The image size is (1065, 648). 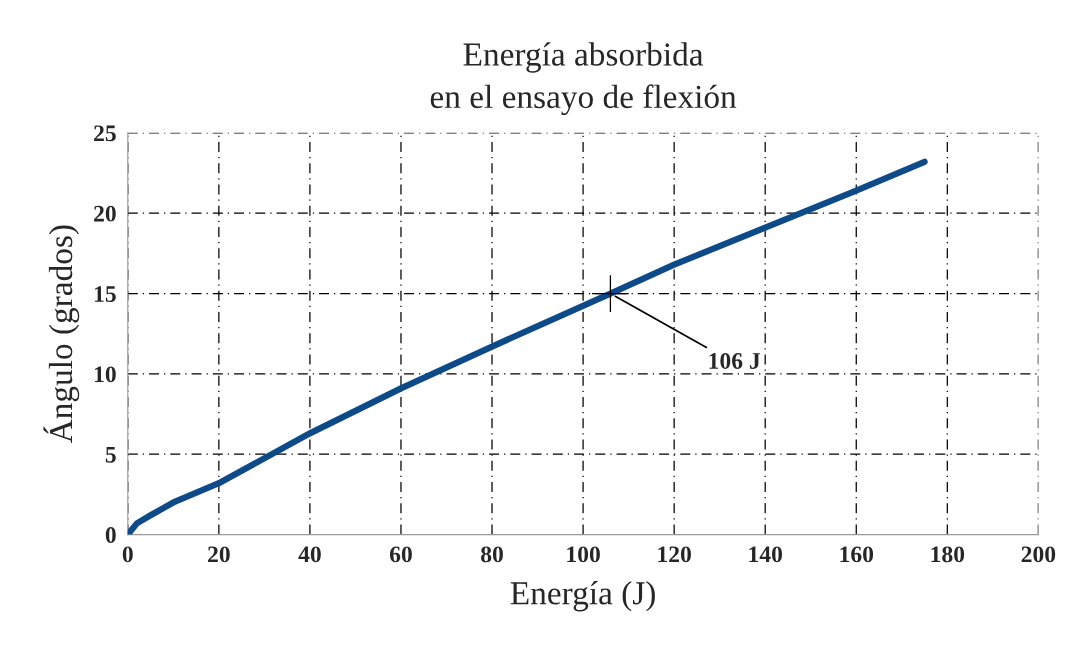 I want to click on y-axis-title: Ángulo (grados), so click(x=61, y=334).